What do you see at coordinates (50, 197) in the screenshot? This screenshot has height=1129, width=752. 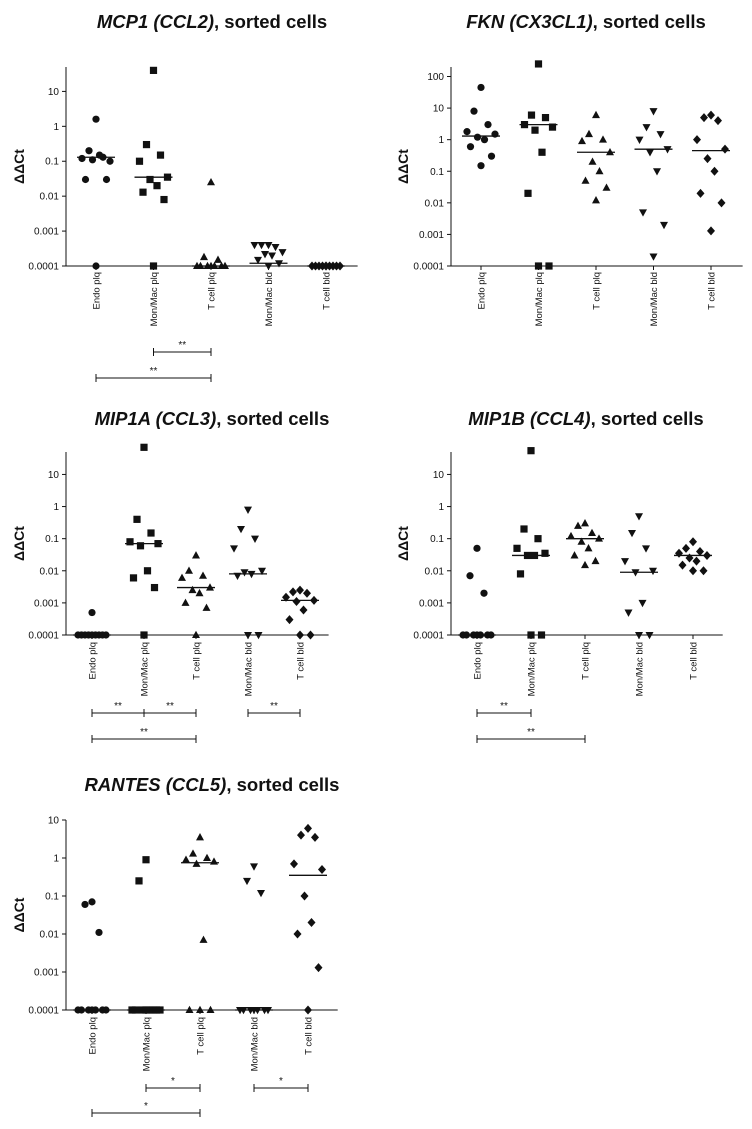 I see `y-tick-label: 0.01` at bounding box center [50, 197].